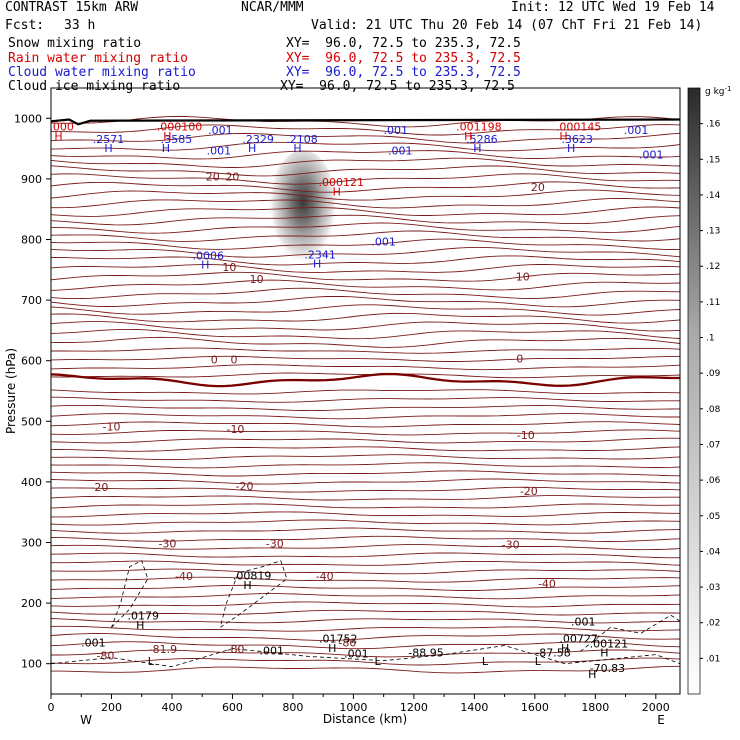 This screenshot has width=740, height=740. I want to click on cloud-ice-label: .001, so click(272, 651).